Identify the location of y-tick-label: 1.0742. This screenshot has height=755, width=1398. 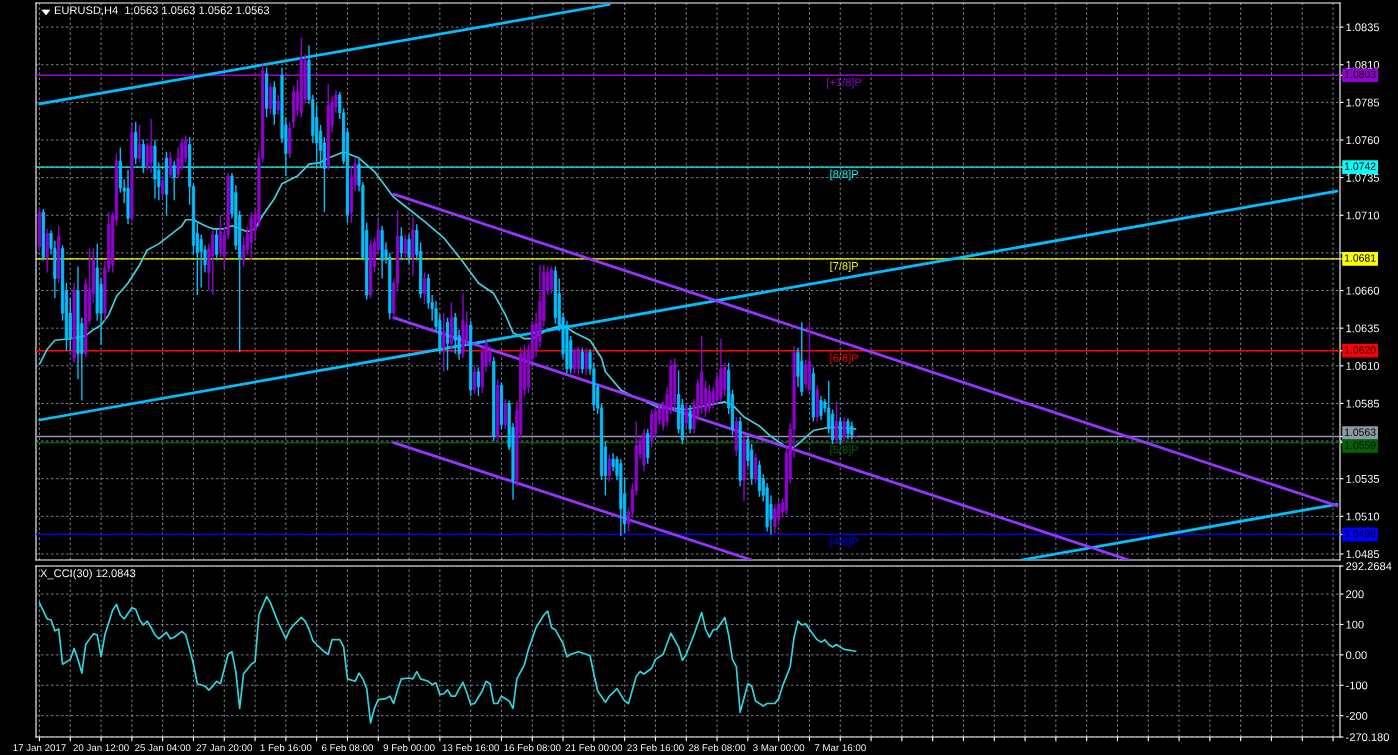
(1360, 166).